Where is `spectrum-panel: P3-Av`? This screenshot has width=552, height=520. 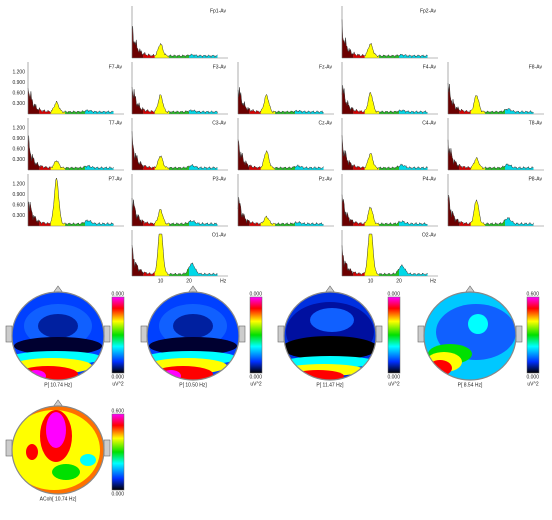 spectrum-panel: P3-Av is located at coordinates (179, 200).